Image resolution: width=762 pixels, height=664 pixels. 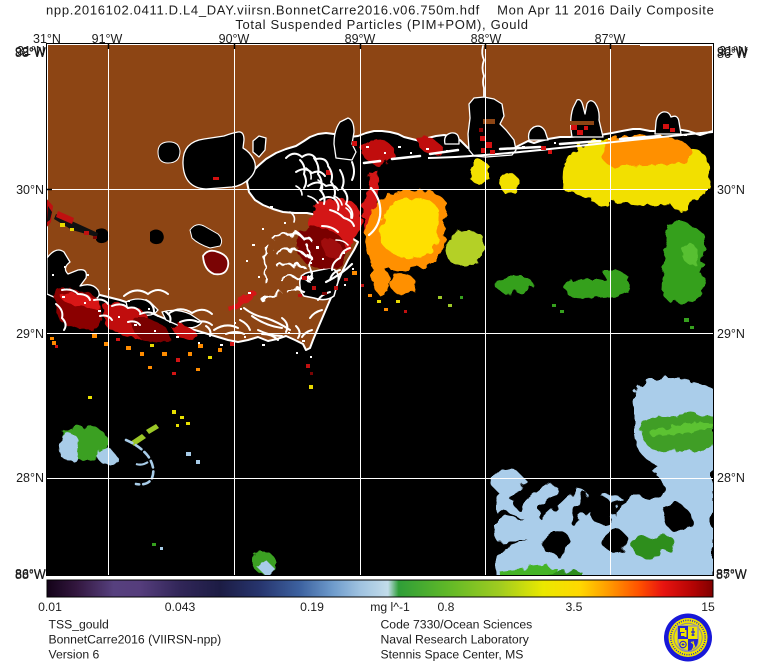 I want to click on svg-text: 0.043, so click(x=180, y=607).